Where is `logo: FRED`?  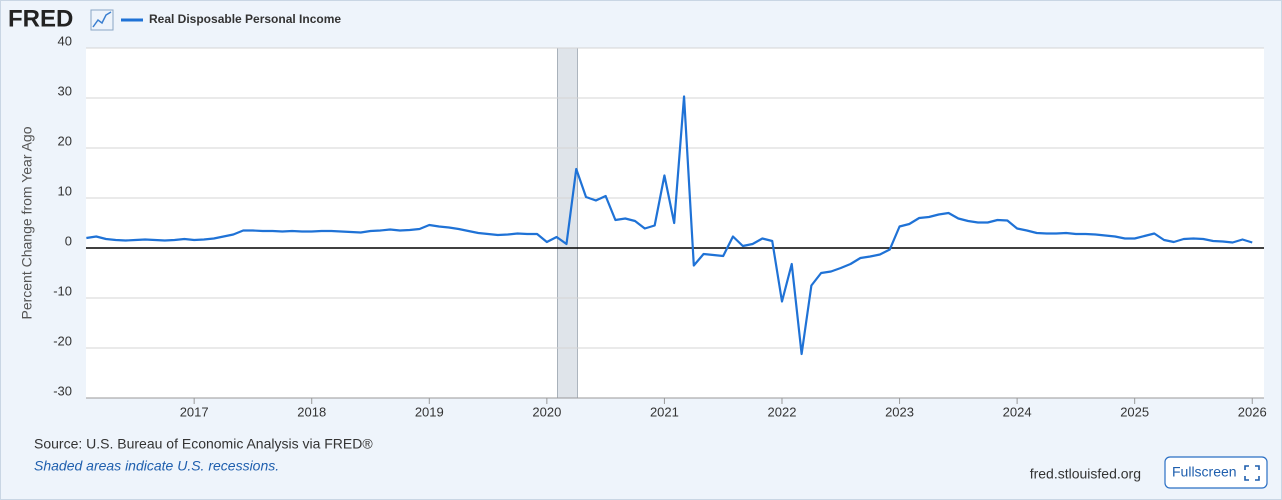
logo: FRED is located at coordinates (40, 18).